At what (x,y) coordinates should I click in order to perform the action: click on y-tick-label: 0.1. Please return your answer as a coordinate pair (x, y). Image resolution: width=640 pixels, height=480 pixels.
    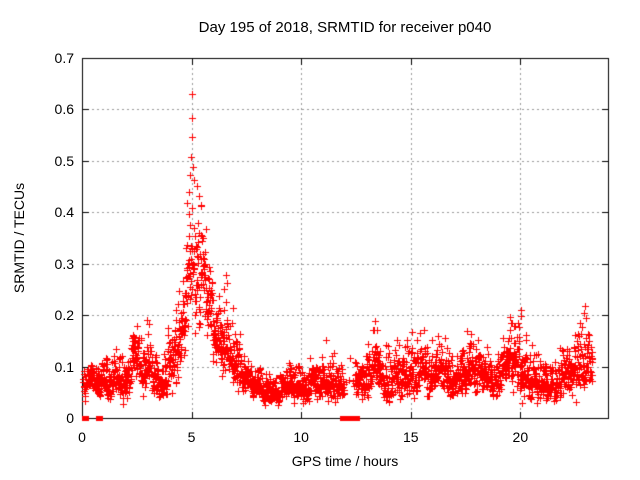
    Looking at the image, I should click on (64, 366).